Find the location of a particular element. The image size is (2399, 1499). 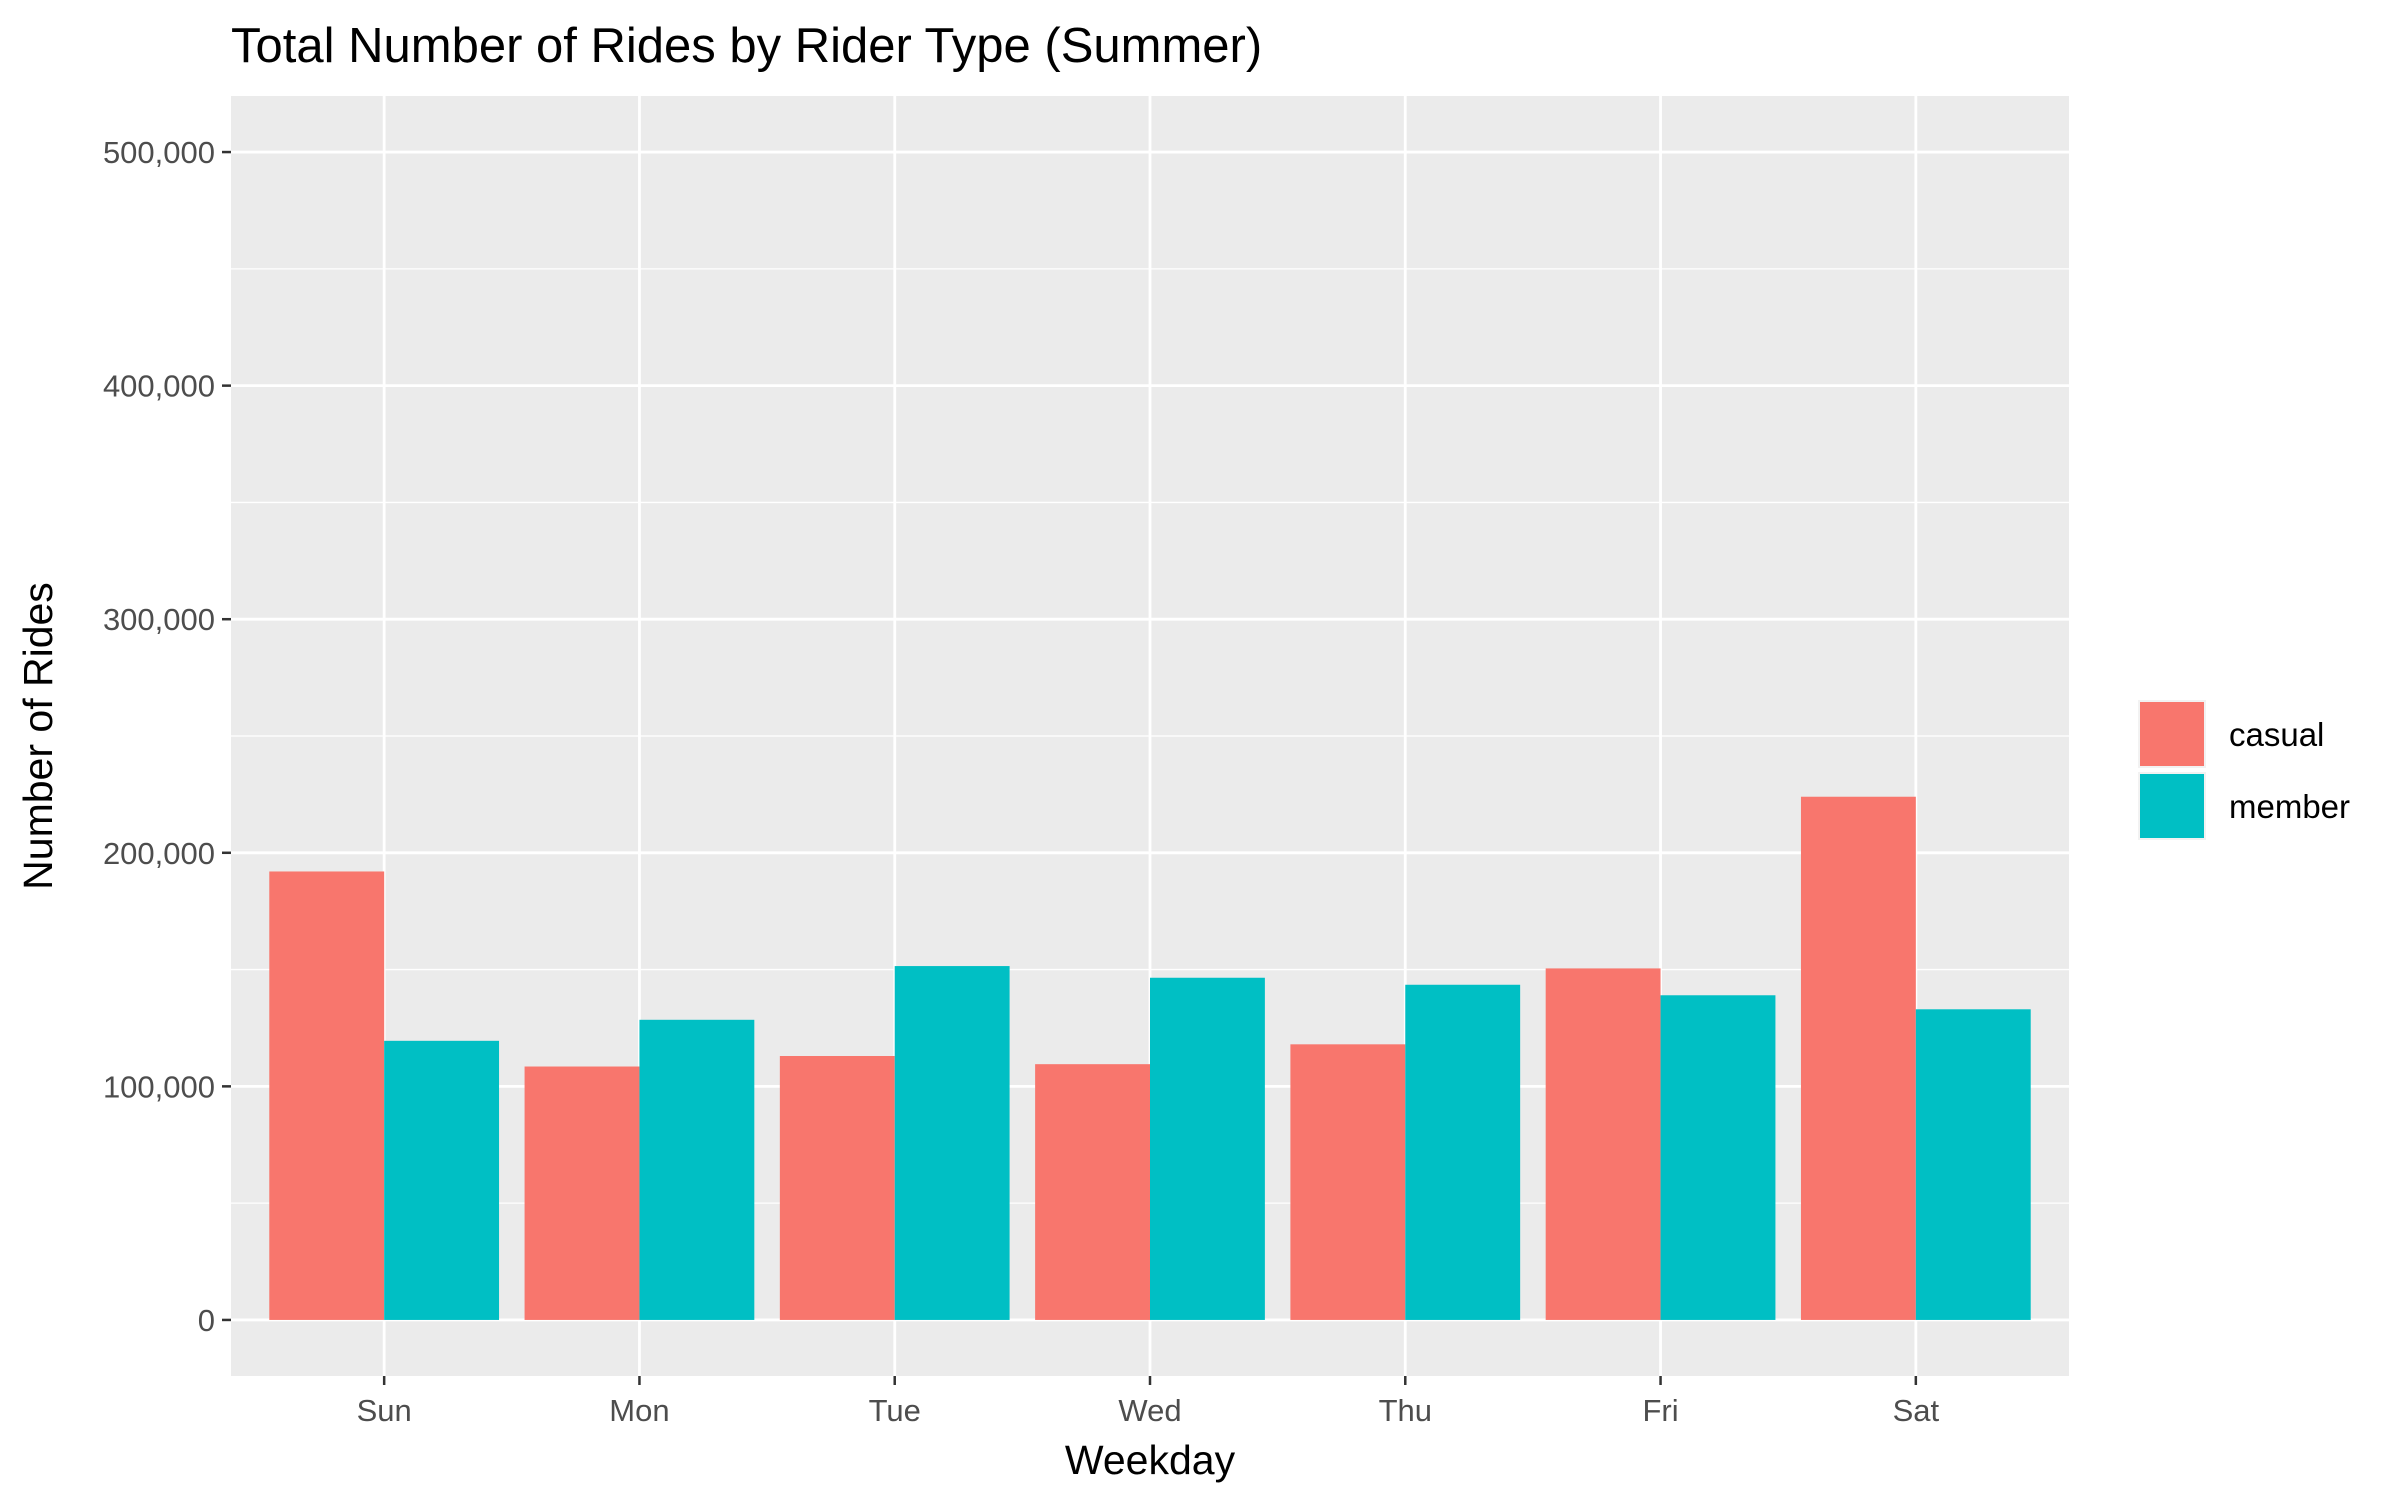

x-tick-label: Mon is located at coordinates (639, 1410).